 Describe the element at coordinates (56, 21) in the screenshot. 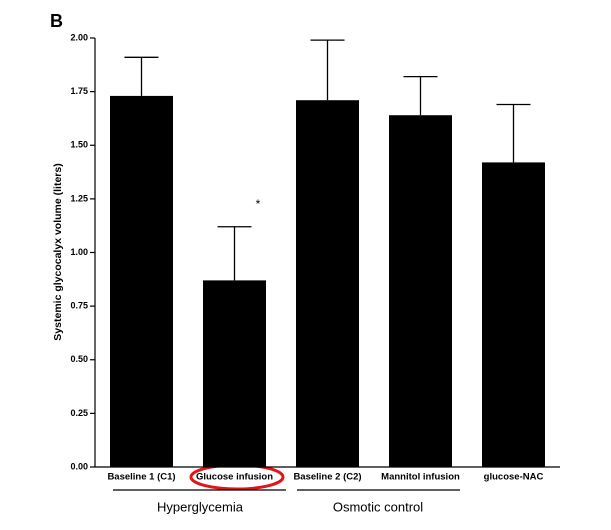

I see `panel-label: B` at that location.